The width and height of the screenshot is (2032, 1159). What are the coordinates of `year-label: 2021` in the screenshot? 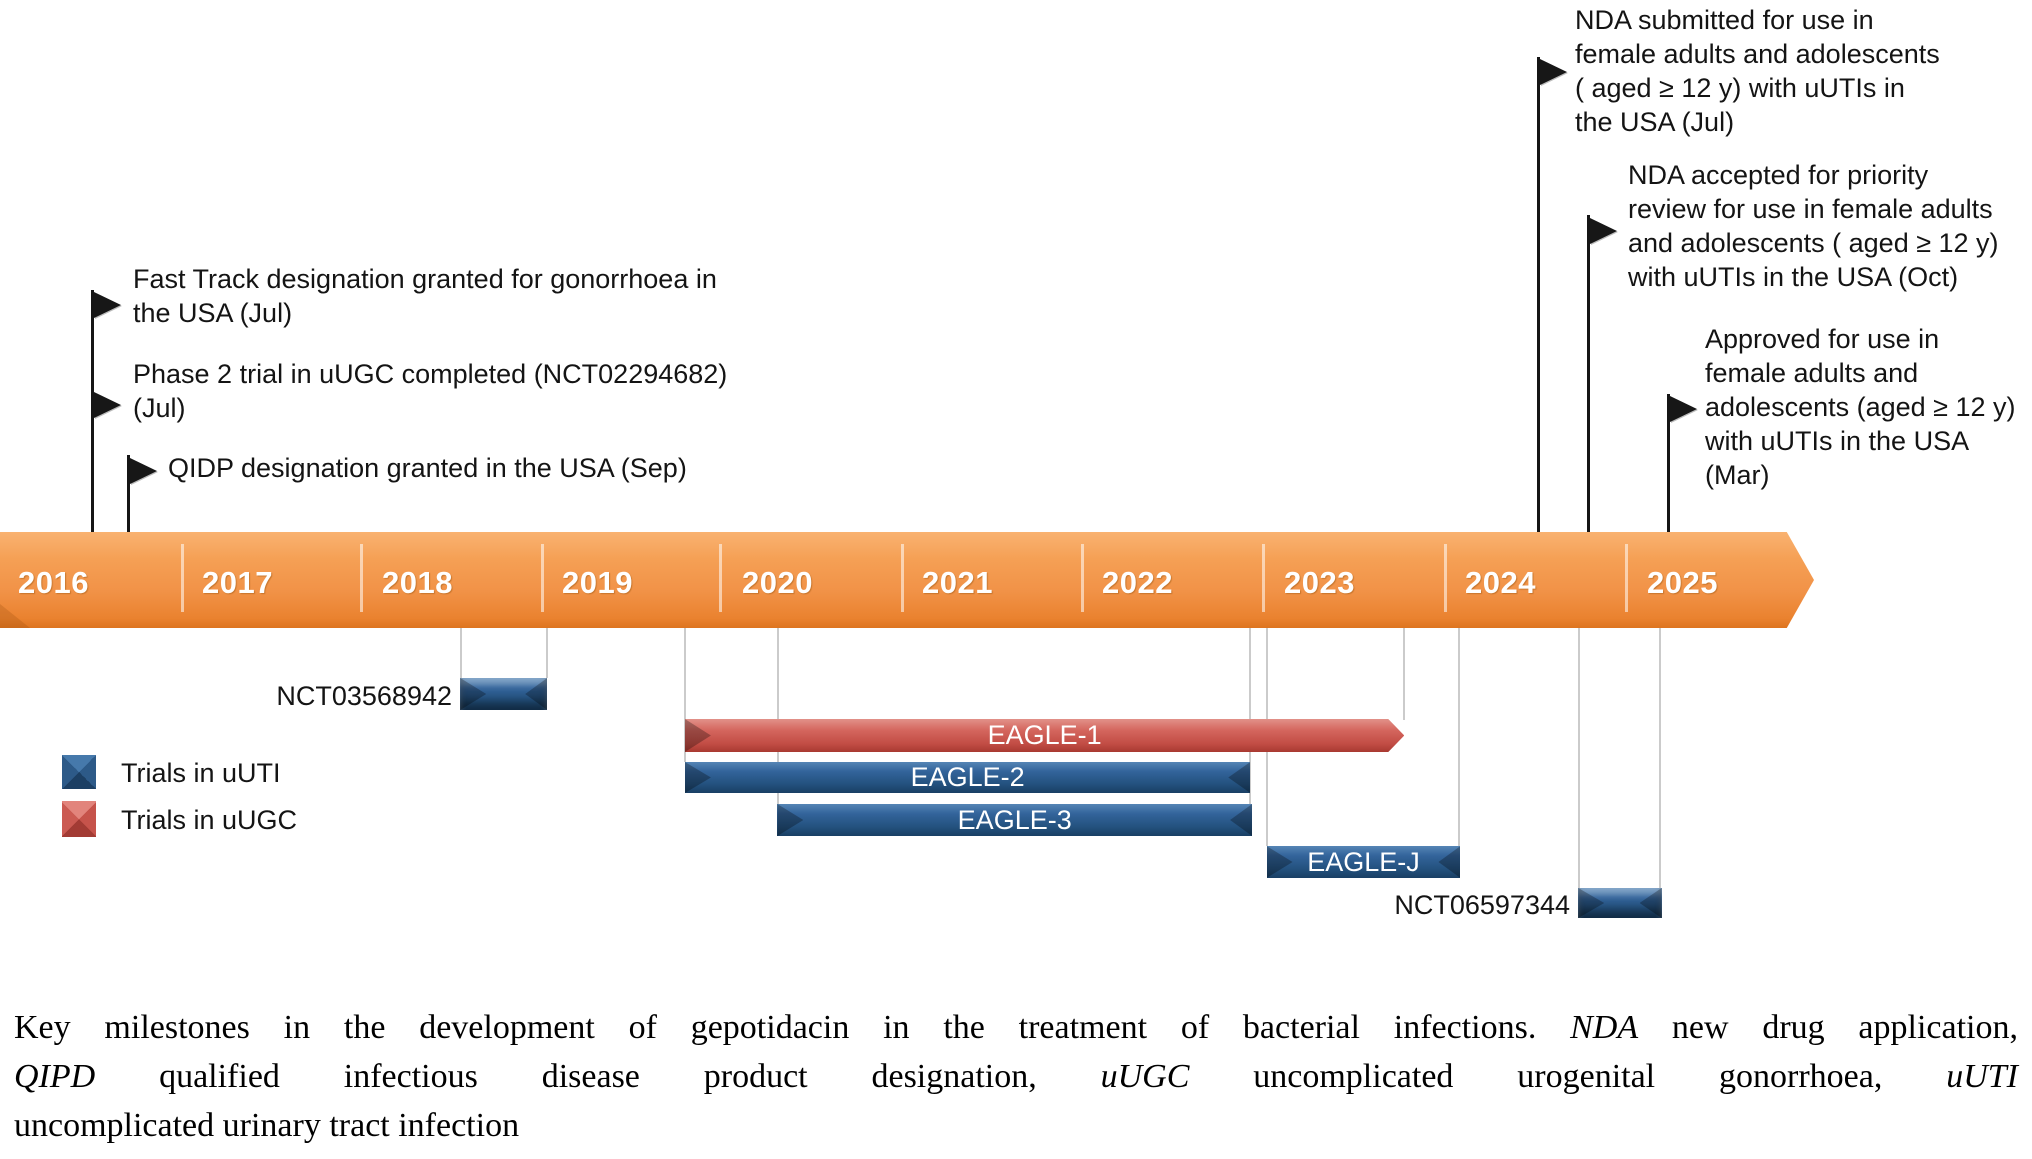 It's located at (957, 582).